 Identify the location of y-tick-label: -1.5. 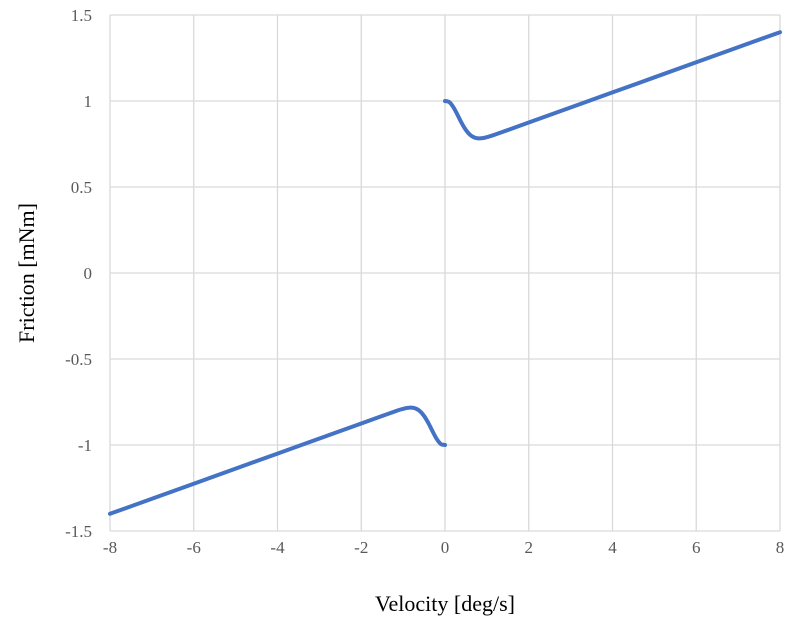
(78, 531).